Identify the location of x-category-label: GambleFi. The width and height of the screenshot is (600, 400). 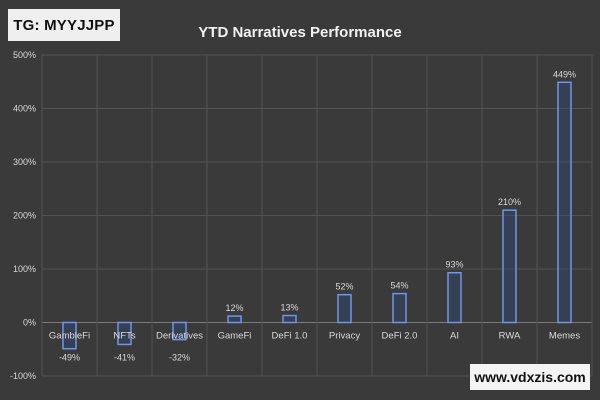
(69, 336).